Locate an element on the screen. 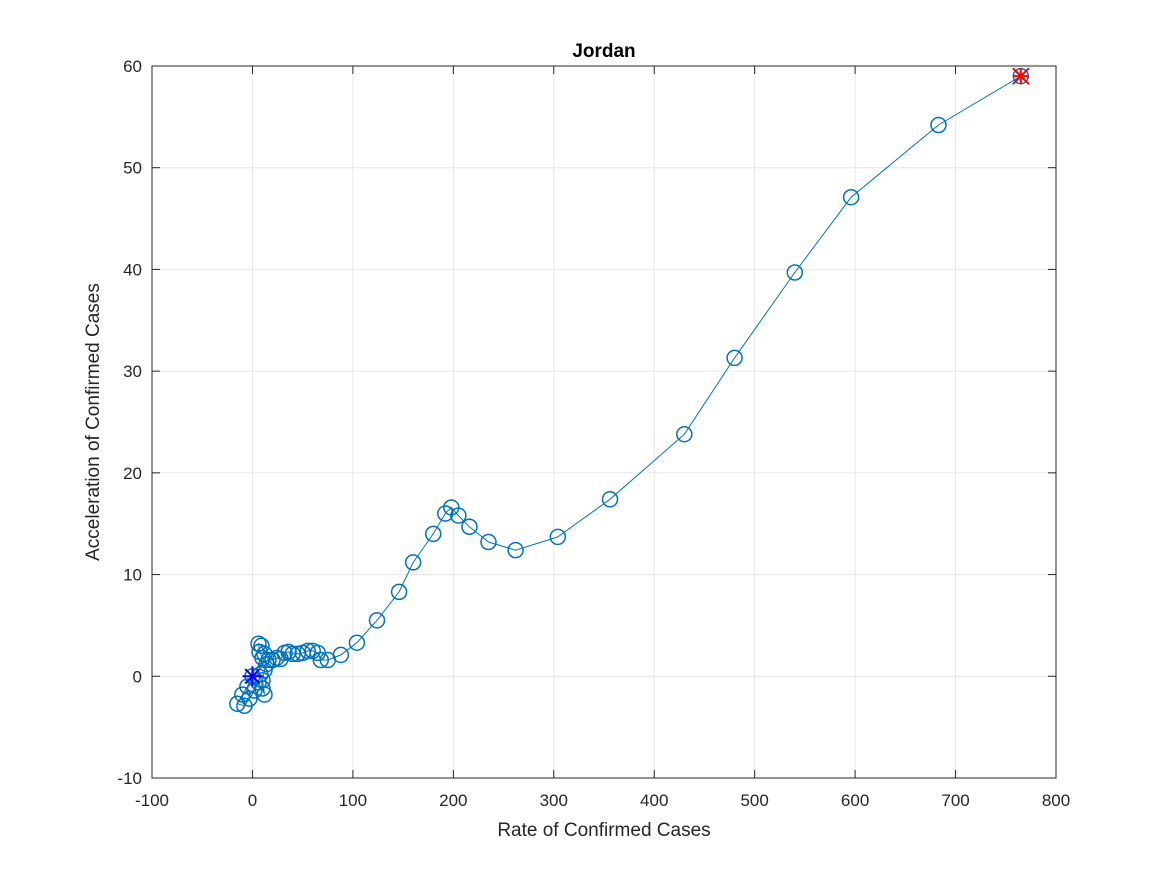 The height and width of the screenshot is (875, 1167). x-tick-label: -100 is located at coordinates (152, 800).